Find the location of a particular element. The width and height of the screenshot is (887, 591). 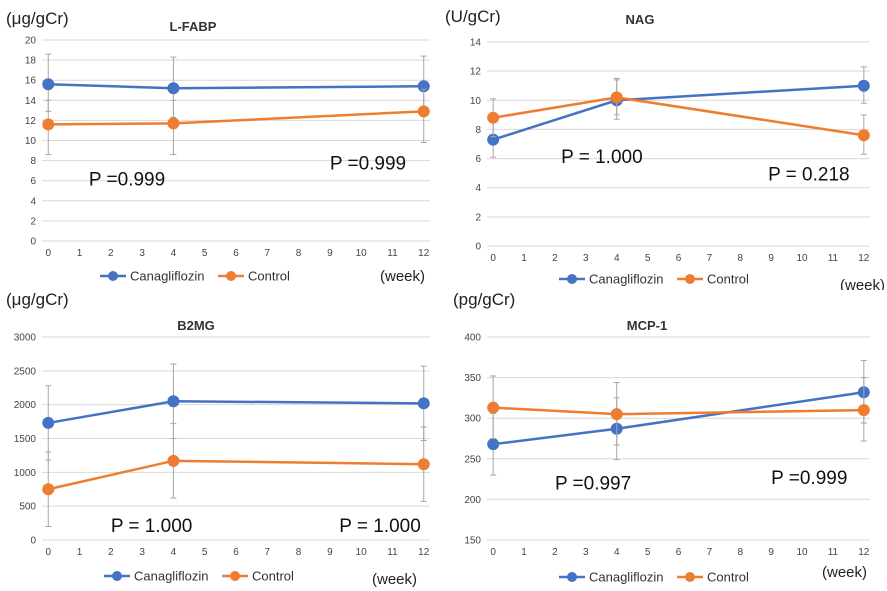

series-line-control is located at coordinates (678, 411).